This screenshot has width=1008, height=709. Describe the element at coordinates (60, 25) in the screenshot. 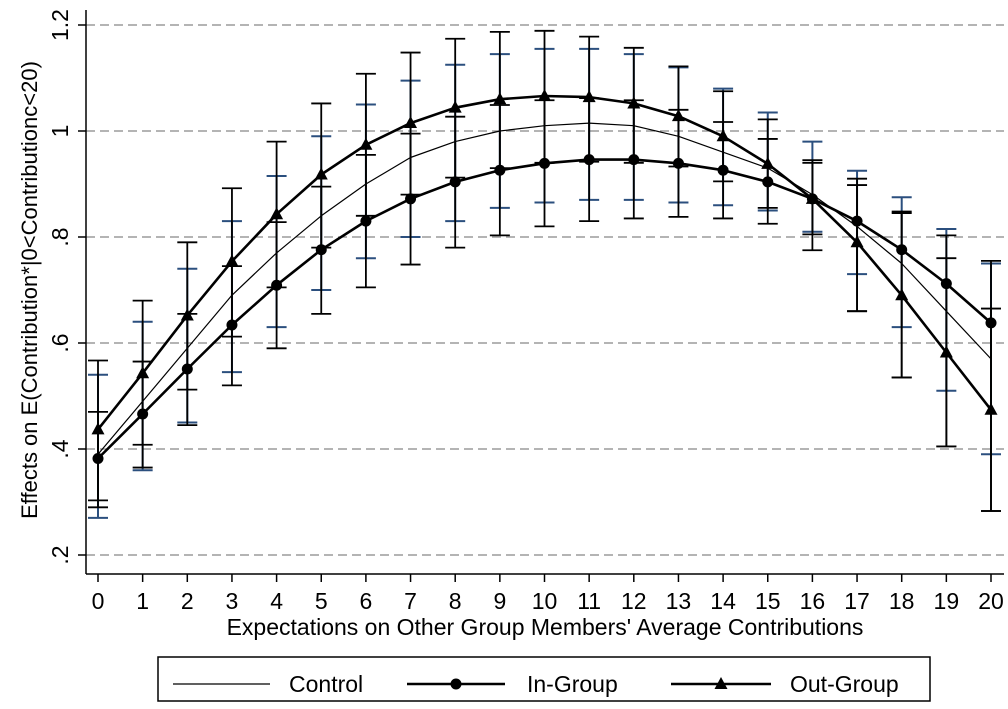

I see `y-tick-label: 1.2` at that location.